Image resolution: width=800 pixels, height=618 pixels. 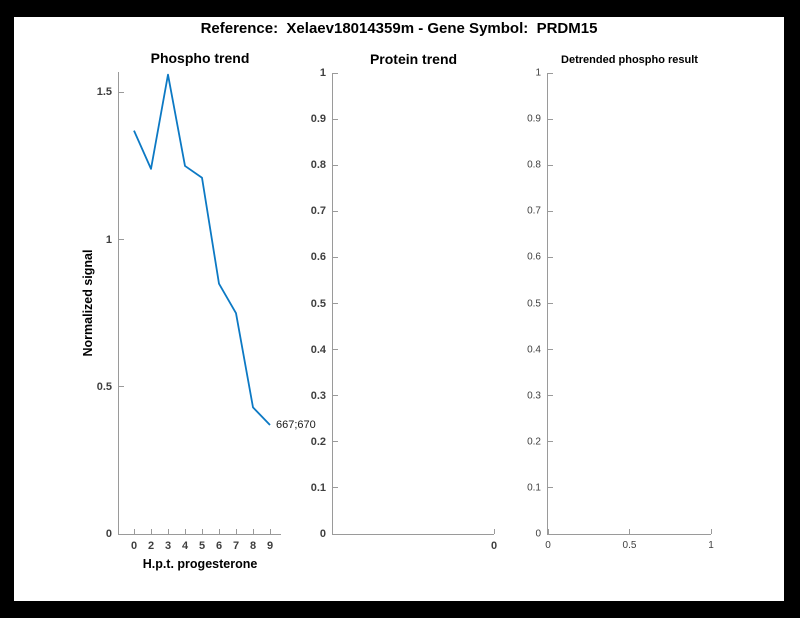 What do you see at coordinates (219, 546) in the screenshot?
I see `x-tick-label: 6` at bounding box center [219, 546].